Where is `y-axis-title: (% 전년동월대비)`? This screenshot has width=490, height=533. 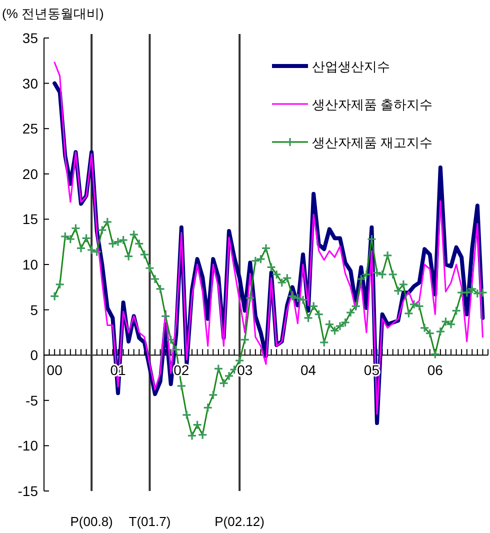 y-axis-title: (% 전년동월대비) is located at coordinates (53, 13).